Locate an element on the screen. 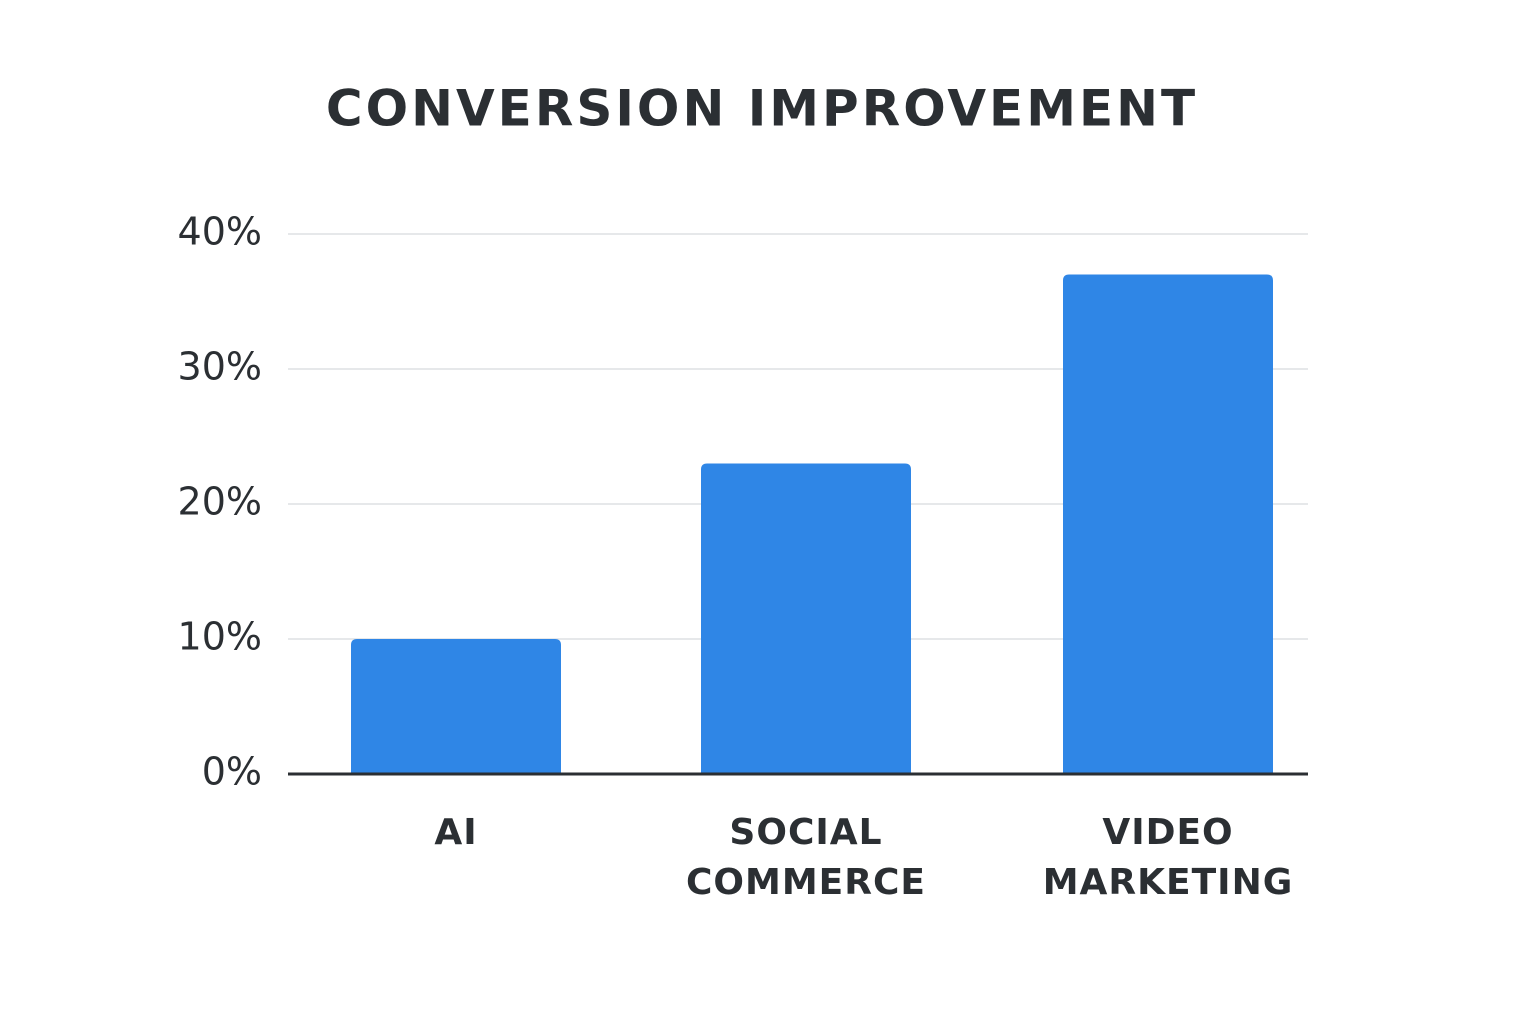  chart-title: CONVERSION IMPROVEMENT is located at coordinates (762, 109).